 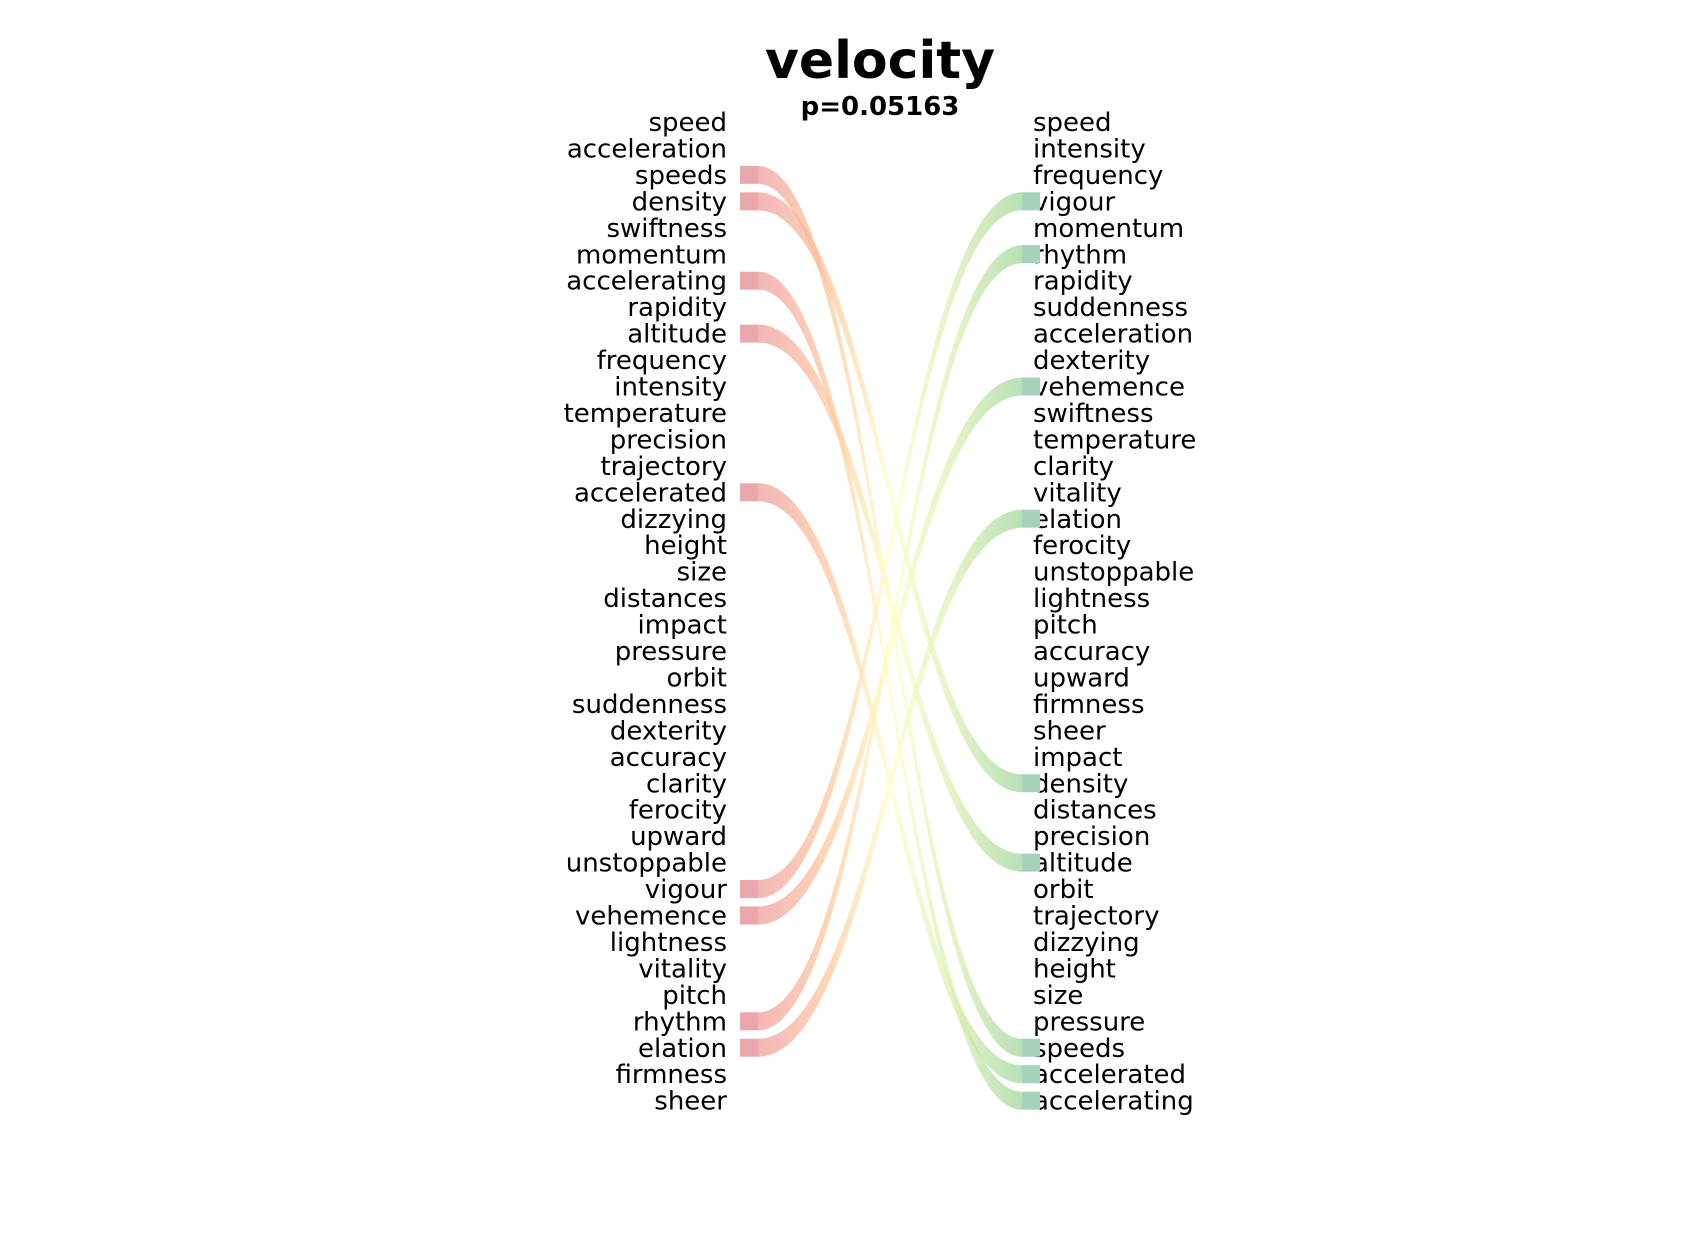 I want to click on right-label-speed: speed, so click(x=1072, y=123).